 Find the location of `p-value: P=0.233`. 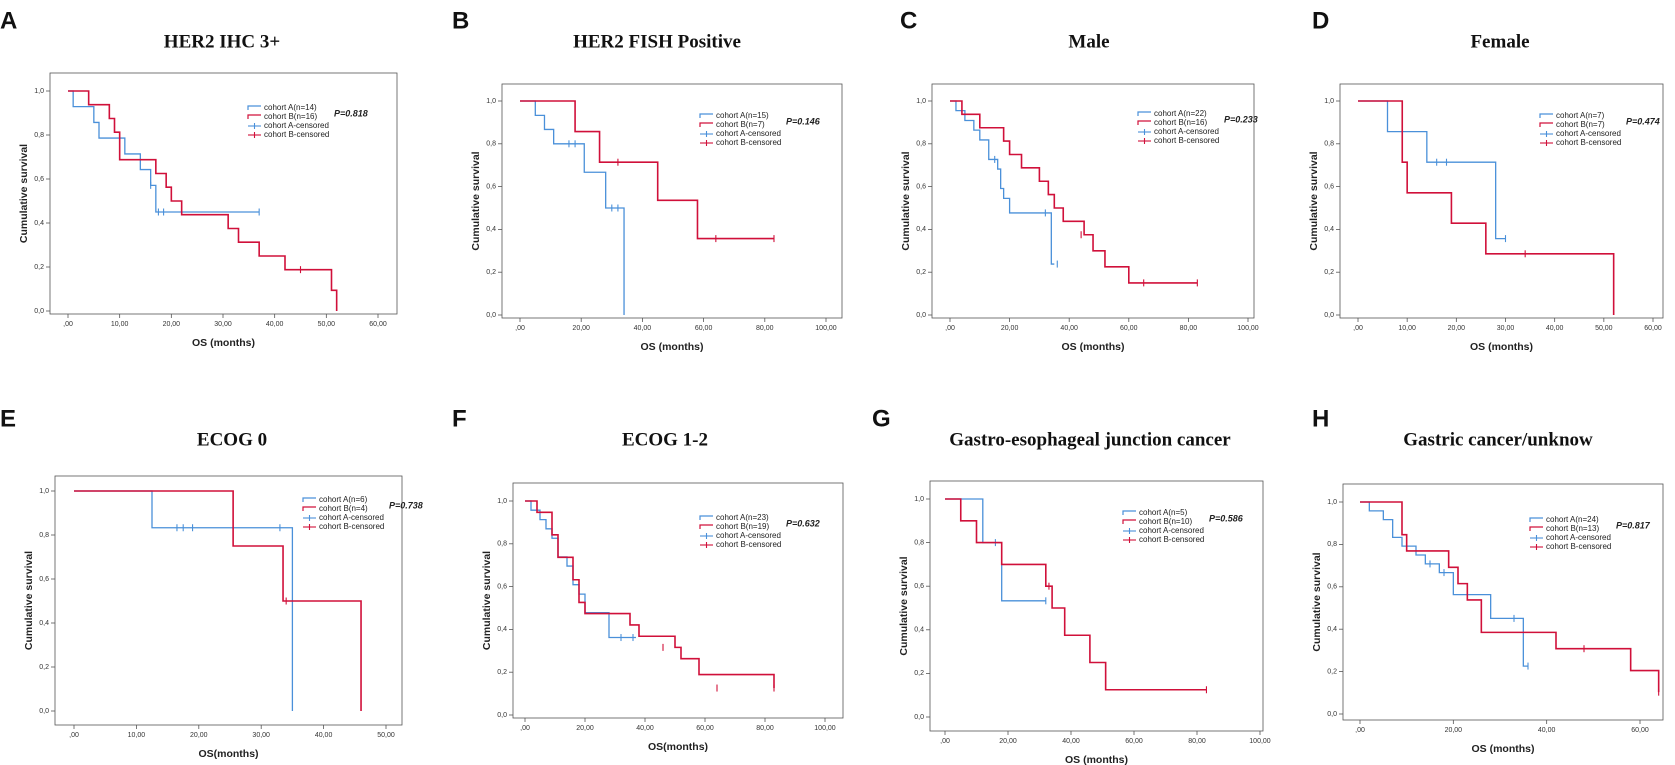

p-value: P=0.233 is located at coordinates (1241, 119).